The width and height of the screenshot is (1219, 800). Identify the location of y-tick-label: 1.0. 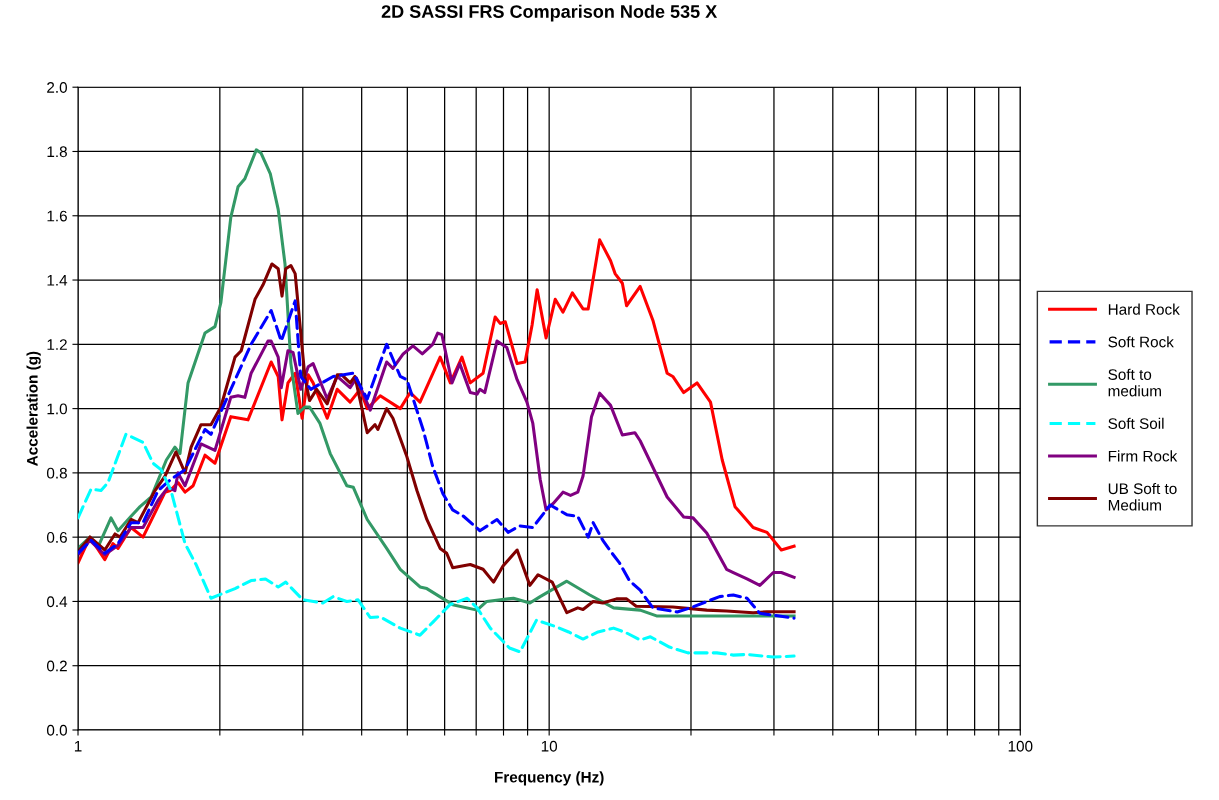
(57, 409).